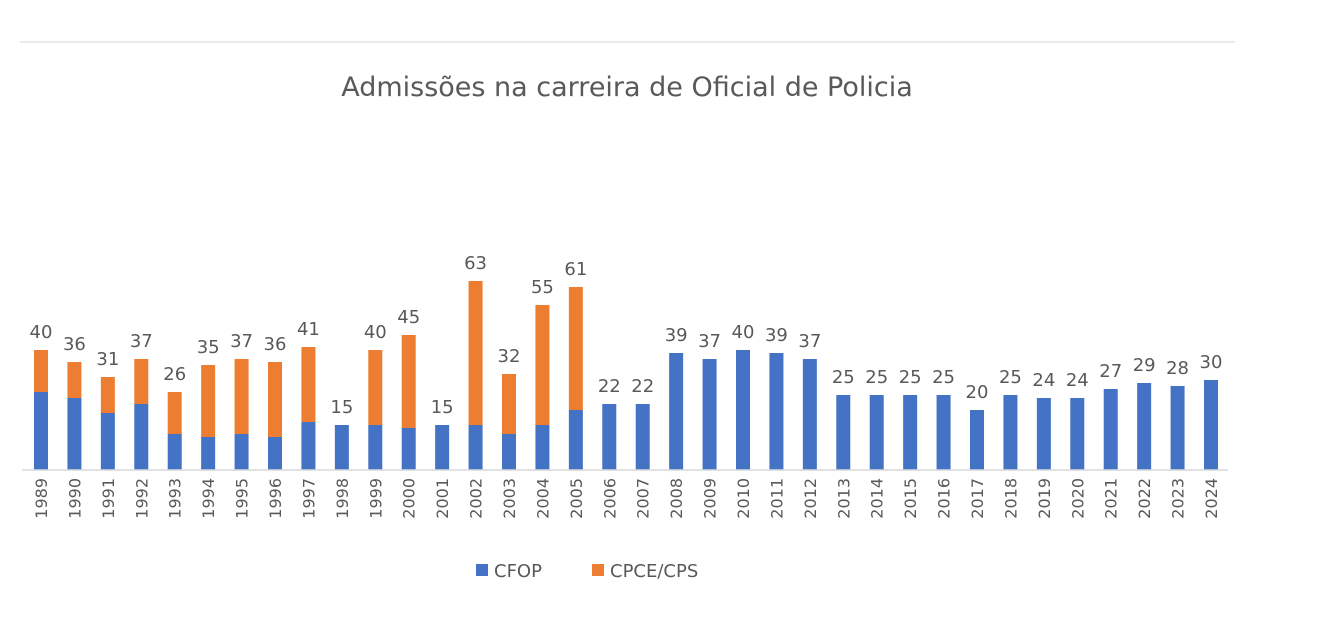 The height and width of the screenshot is (623, 1320). What do you see at coordinates (877, 498) in the screenshot?
I see `x-tick-label-2014: 2014` at bounding box center [877, 498].